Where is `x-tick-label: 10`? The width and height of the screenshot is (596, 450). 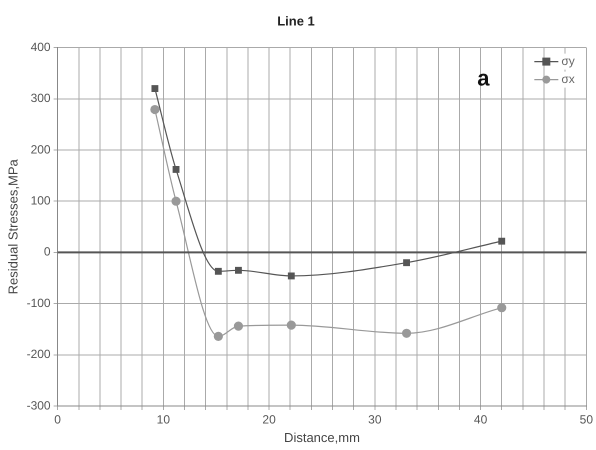 x-tick-label: 10 is located at coordinates (163, 419).